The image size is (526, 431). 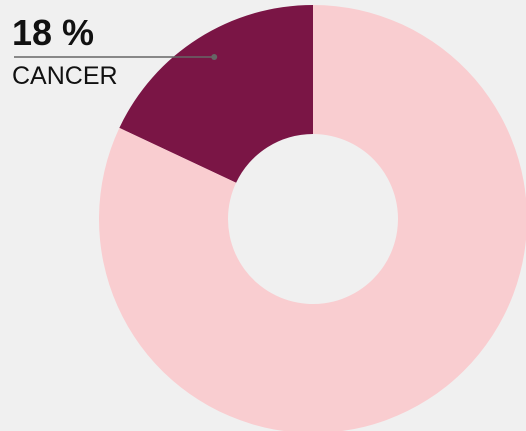 I want to click on category-label: CANCER, so click(x=65, y=76).